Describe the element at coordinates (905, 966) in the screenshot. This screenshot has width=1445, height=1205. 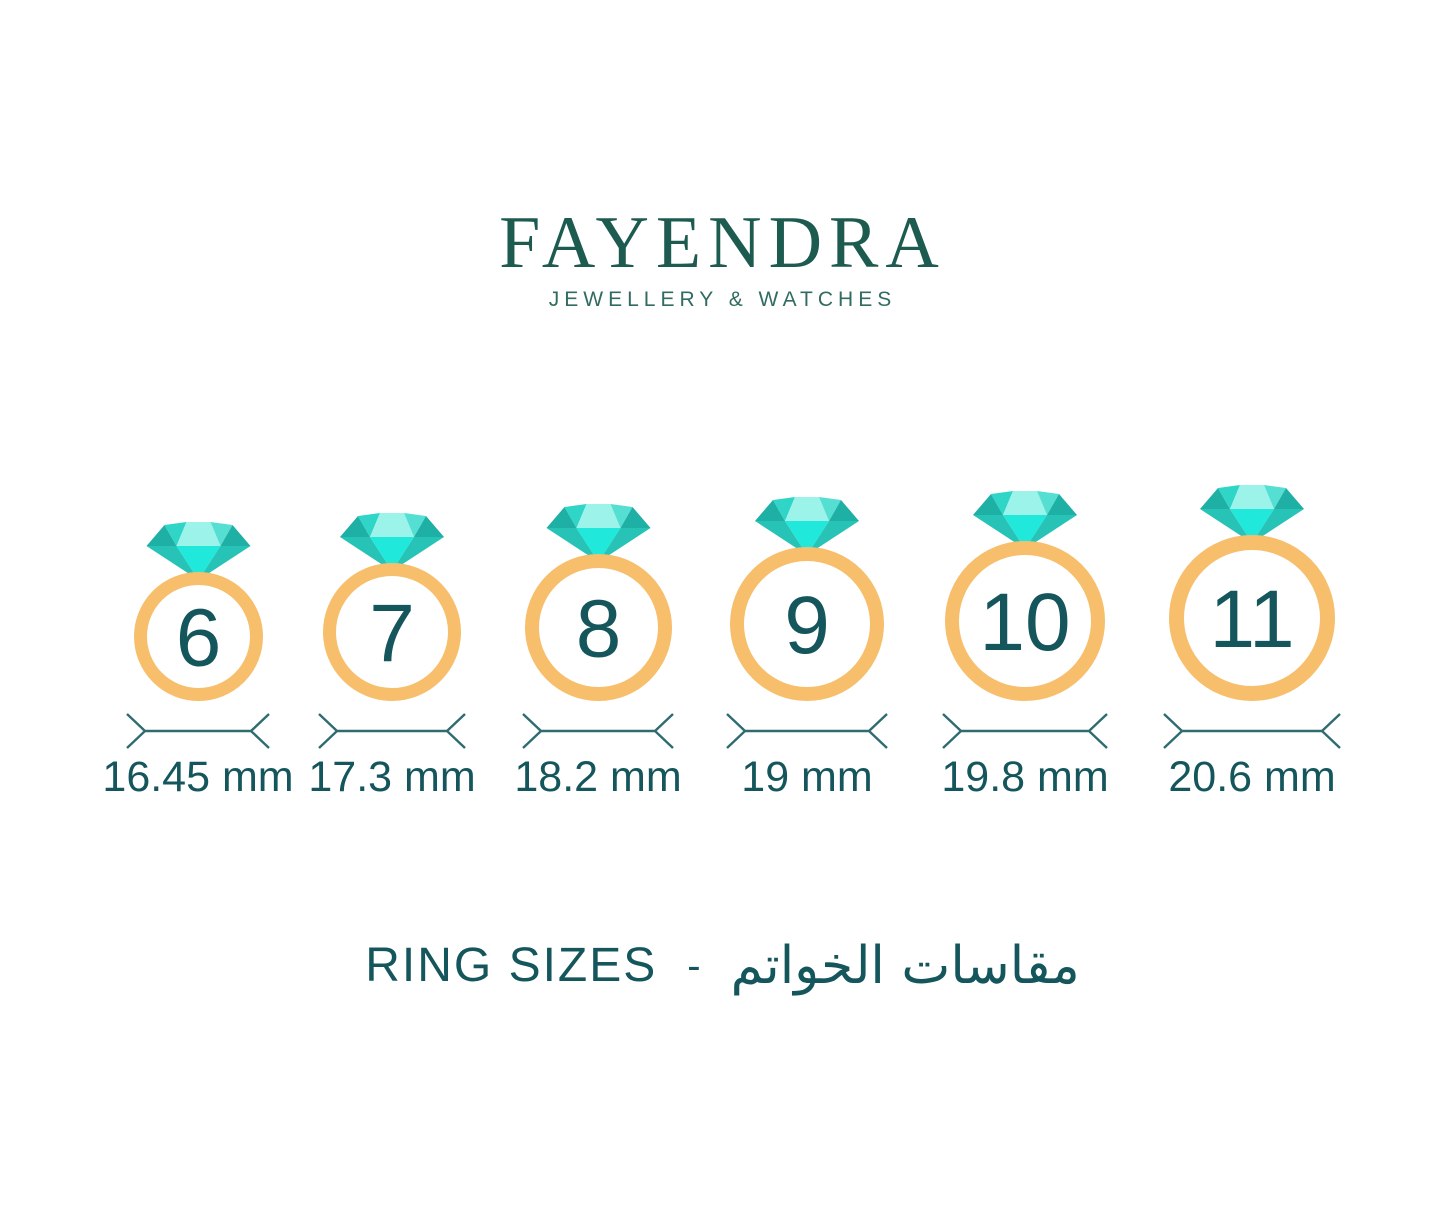
I see `title-arabic: مقاسات الخواتم` at that location.